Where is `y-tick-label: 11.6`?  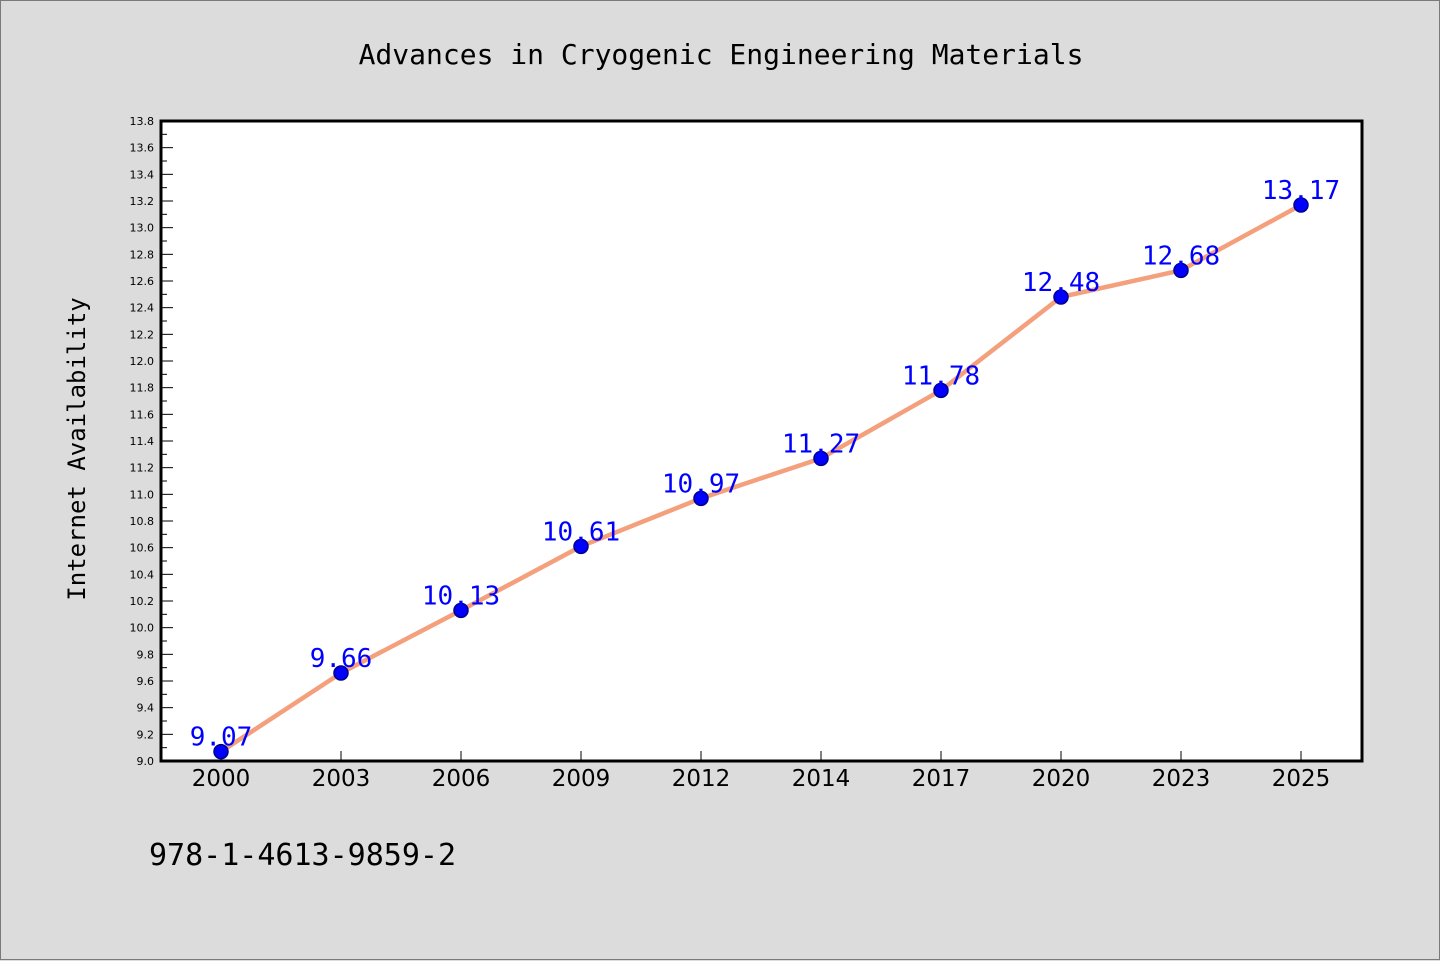 y-tick-label: 11.6 is located at coordinates (142, 414).